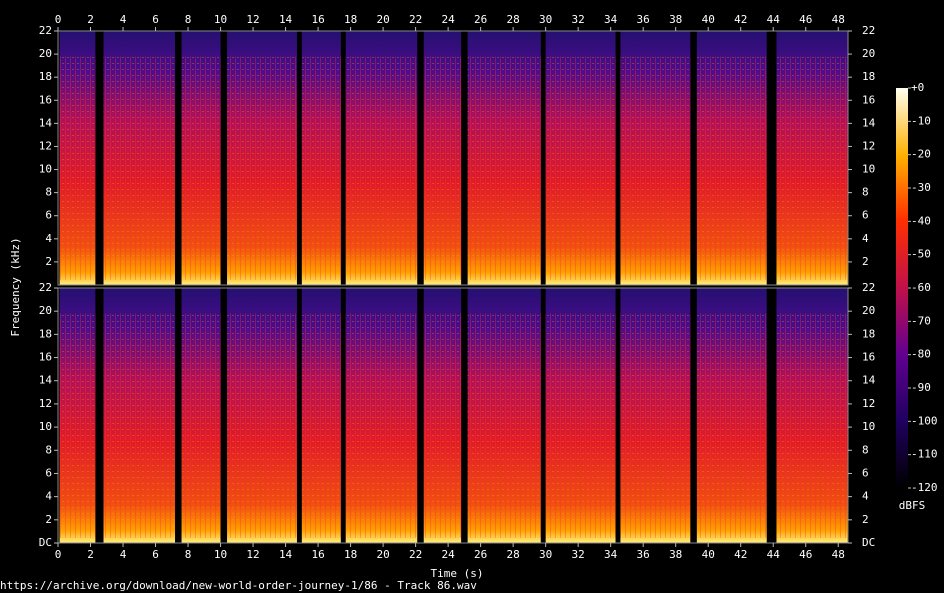 The image size is (944, 593). Describe the element at coordinates (917, 87) in the screenshot. I see `colorbar-tick-label: +0` at that location.